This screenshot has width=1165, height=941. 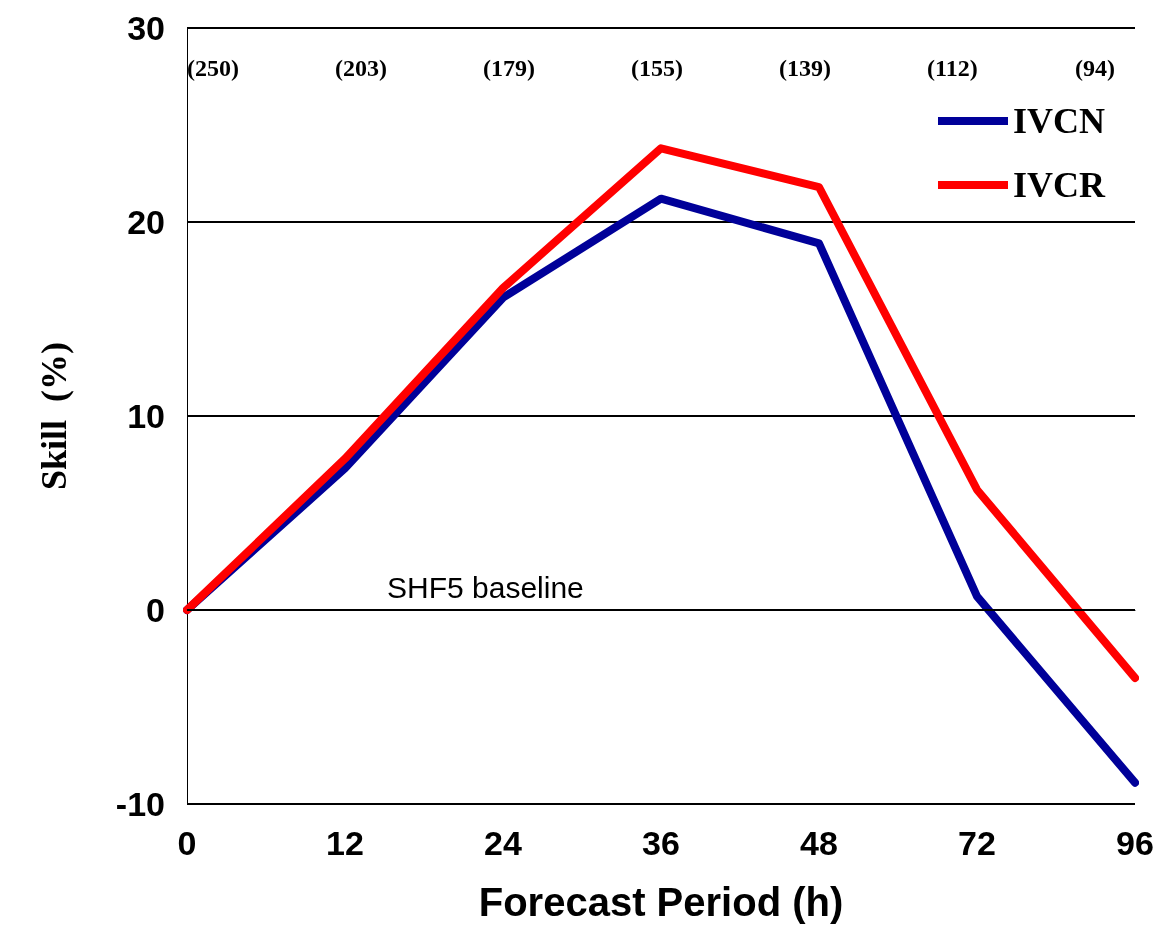 What do you see at coordinates (155, 610) in the screenshot?
I see `y-tick-label: 0` at bounding box center [155, 610].